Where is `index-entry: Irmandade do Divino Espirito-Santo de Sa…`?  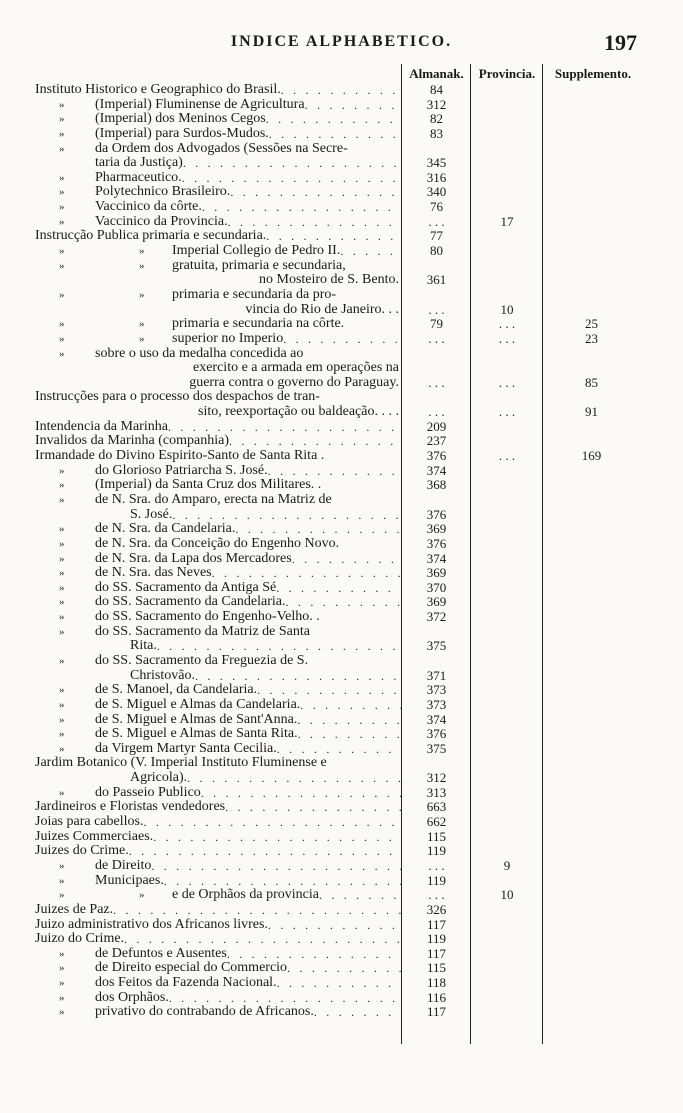 index-entry: Irmandade do Divino Espirito-Santo de Sa… is located at coordinates (337, 456).